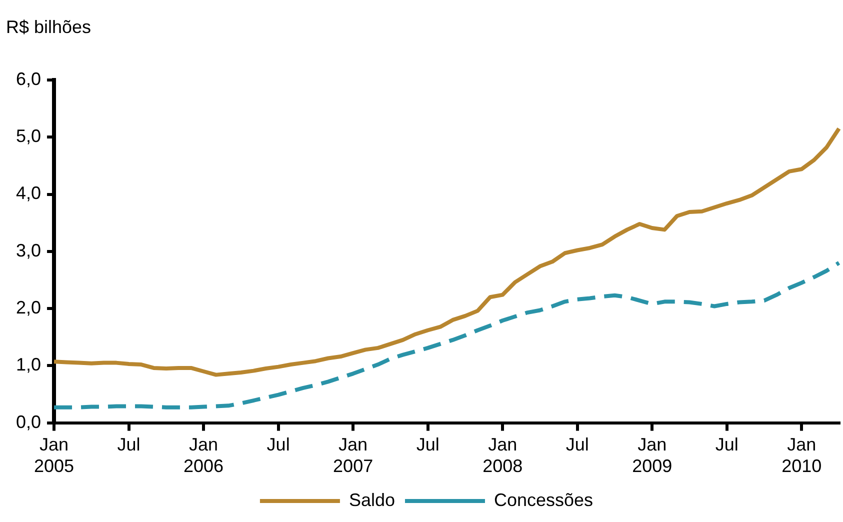  I want to click on y-tick-label: 2,0, so click(29, 308).